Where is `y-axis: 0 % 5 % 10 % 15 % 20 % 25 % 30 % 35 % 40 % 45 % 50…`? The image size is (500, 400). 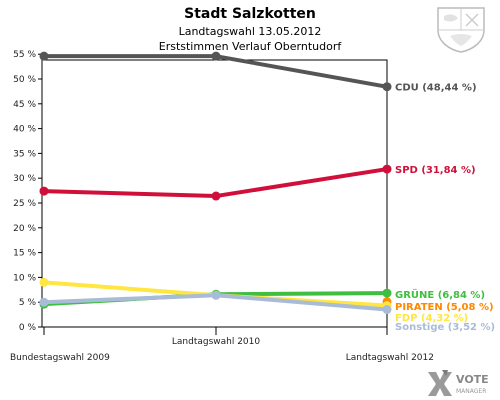
y-axis: 0 % 5 % 10 % 15 % 20 % 25 % 30 % 35 % 40 % 45 % 50… is located at coordinates (27, 191).